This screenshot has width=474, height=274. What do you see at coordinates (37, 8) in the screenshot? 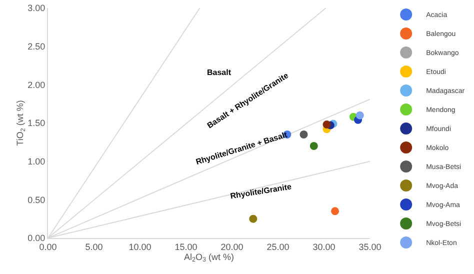
I see `y-tick-label: 3.00` at bounding box center [37, 8].